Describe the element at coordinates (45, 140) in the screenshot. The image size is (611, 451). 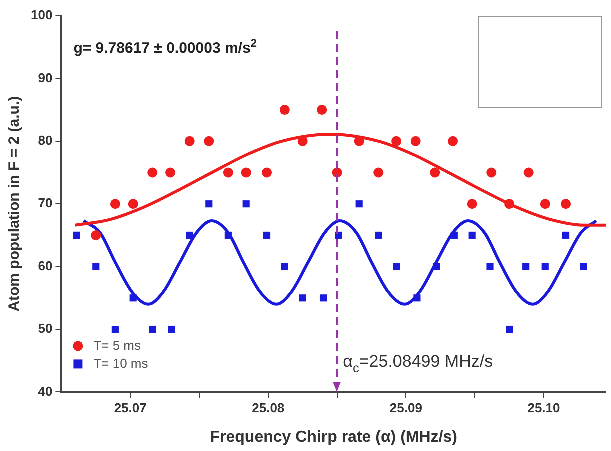
I see `y-tick-label: 80` at that location.